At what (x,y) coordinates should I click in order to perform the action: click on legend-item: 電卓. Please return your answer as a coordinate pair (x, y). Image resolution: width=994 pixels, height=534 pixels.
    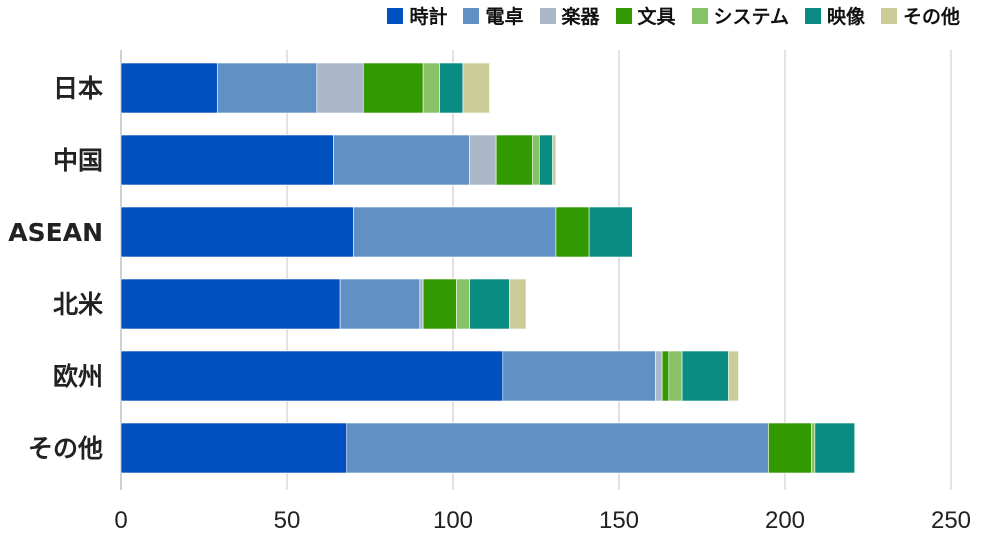
    Looking at the image, I should click on (493, 15).